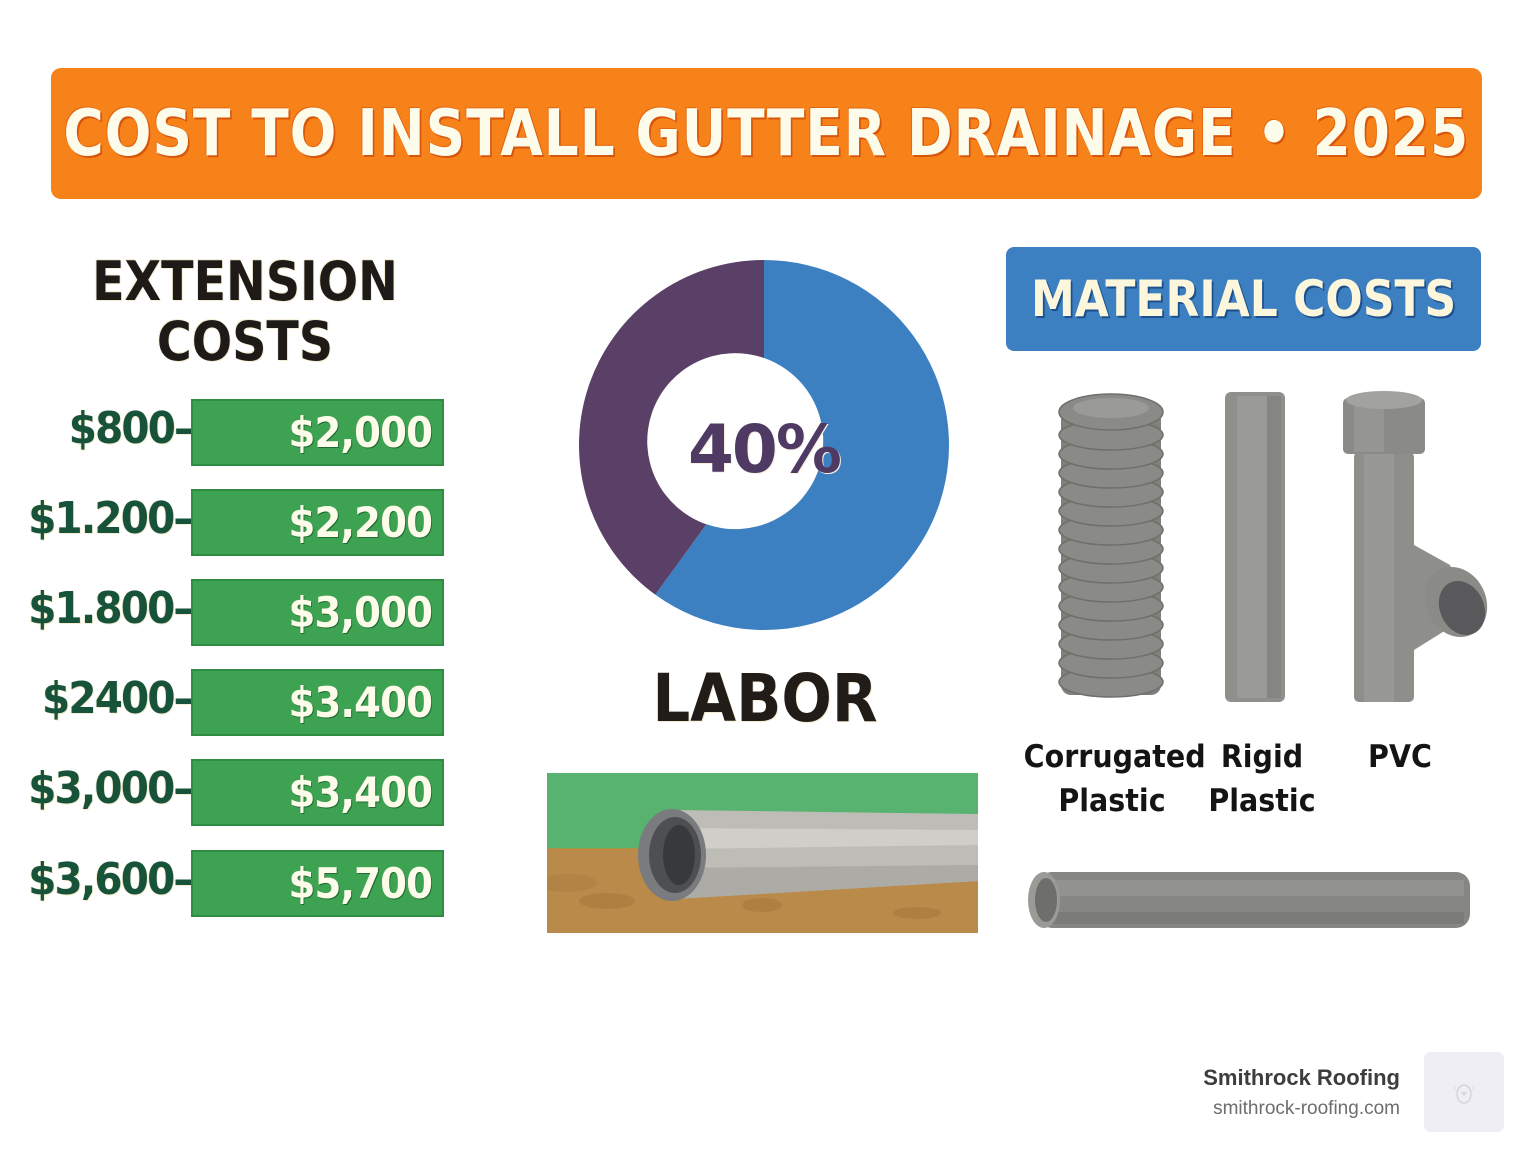 Image resolution: width=1536 pixels, height=1154 pixels. I want to click on horizontal-pipe-icon, so click(1249, 900).